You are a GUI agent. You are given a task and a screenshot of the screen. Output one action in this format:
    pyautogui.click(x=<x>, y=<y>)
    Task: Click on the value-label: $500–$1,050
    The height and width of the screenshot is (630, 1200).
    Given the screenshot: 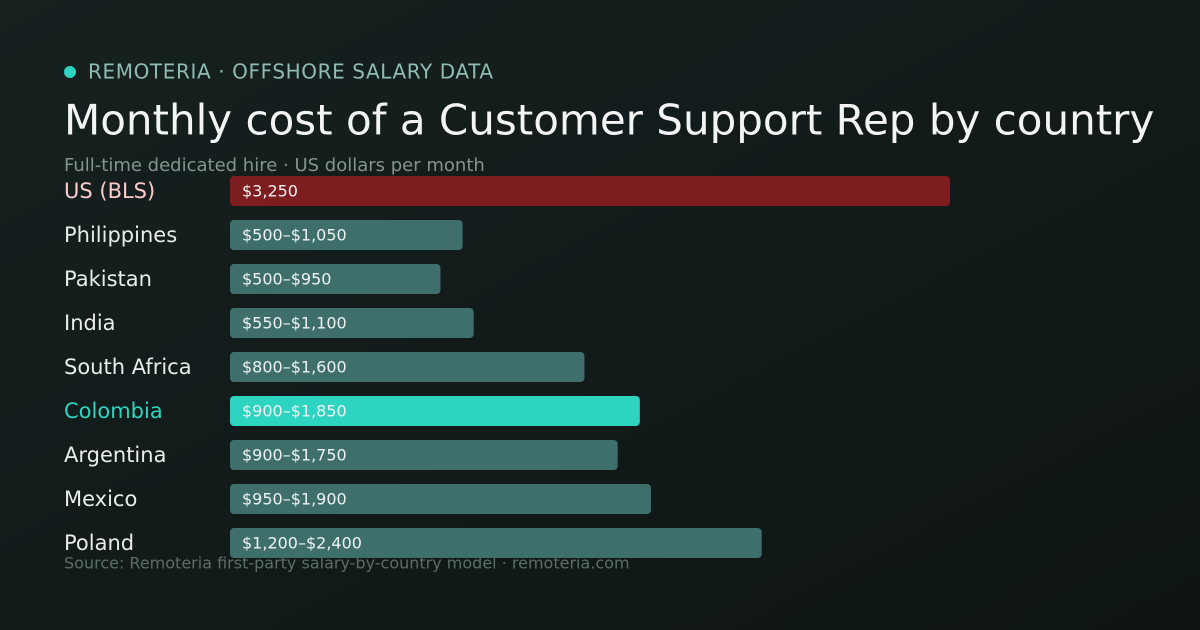 What is the action you would take?
    pyautogui.click(x=294, y=235)
    